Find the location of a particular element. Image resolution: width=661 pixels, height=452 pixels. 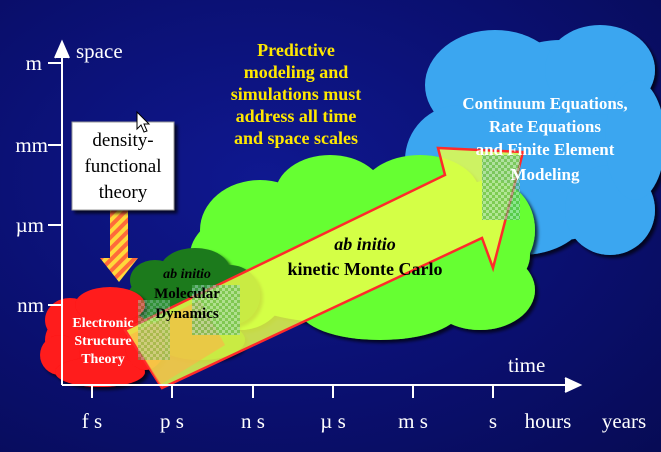

kmc-continuum-overlap is located at coordinates (501, 187).